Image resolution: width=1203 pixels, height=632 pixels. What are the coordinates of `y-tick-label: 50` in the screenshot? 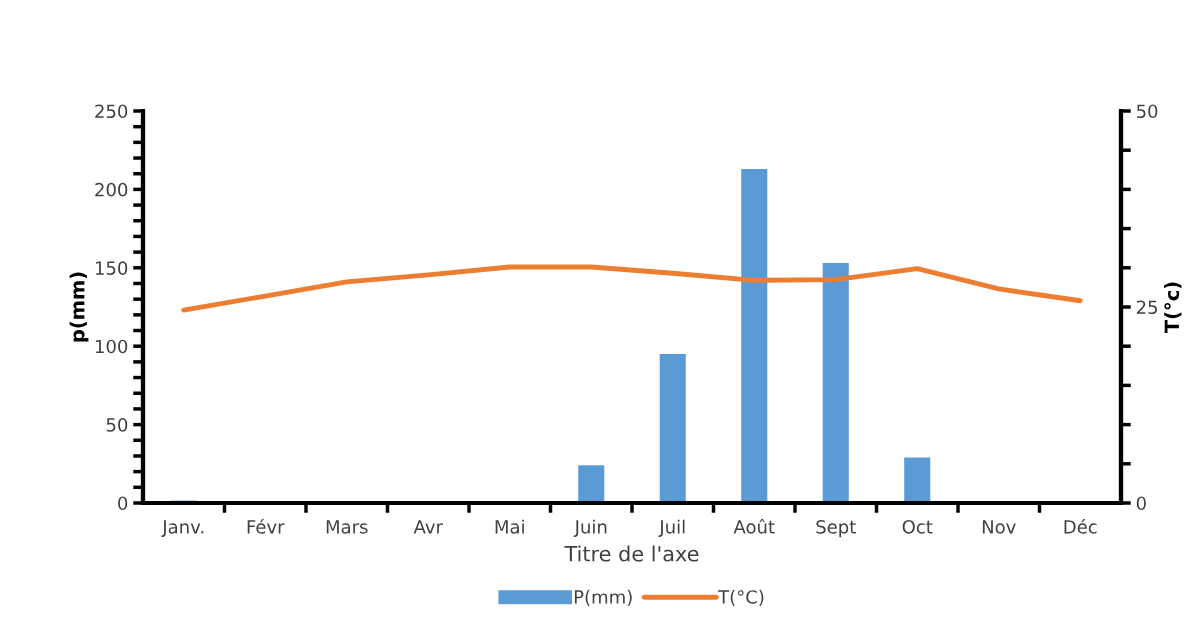 It's located at (117, 425).